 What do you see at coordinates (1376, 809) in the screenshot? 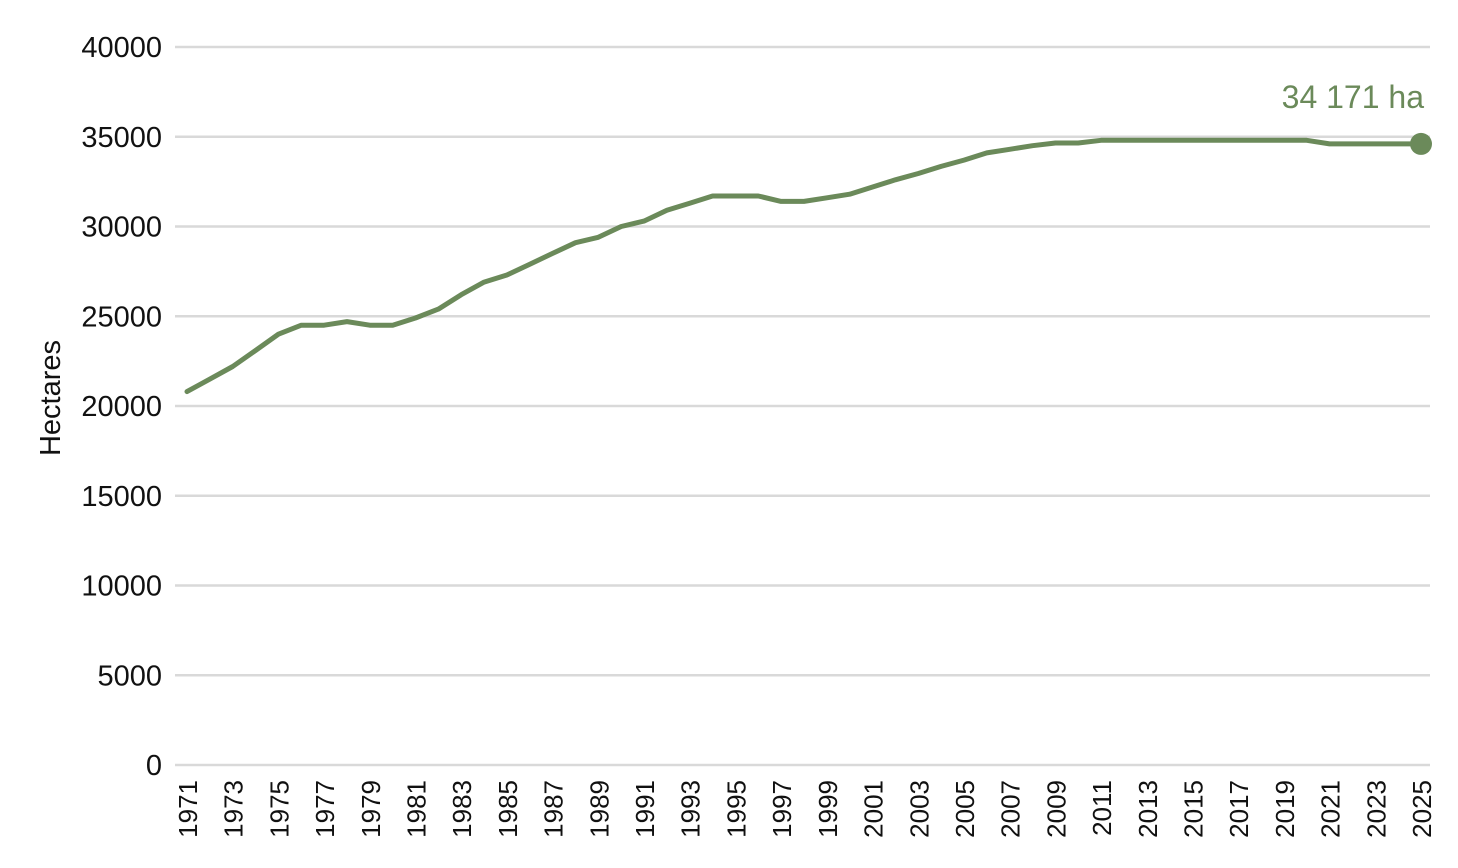
I see `x-tick-label: 2023` at bounding box center [1376, 809].